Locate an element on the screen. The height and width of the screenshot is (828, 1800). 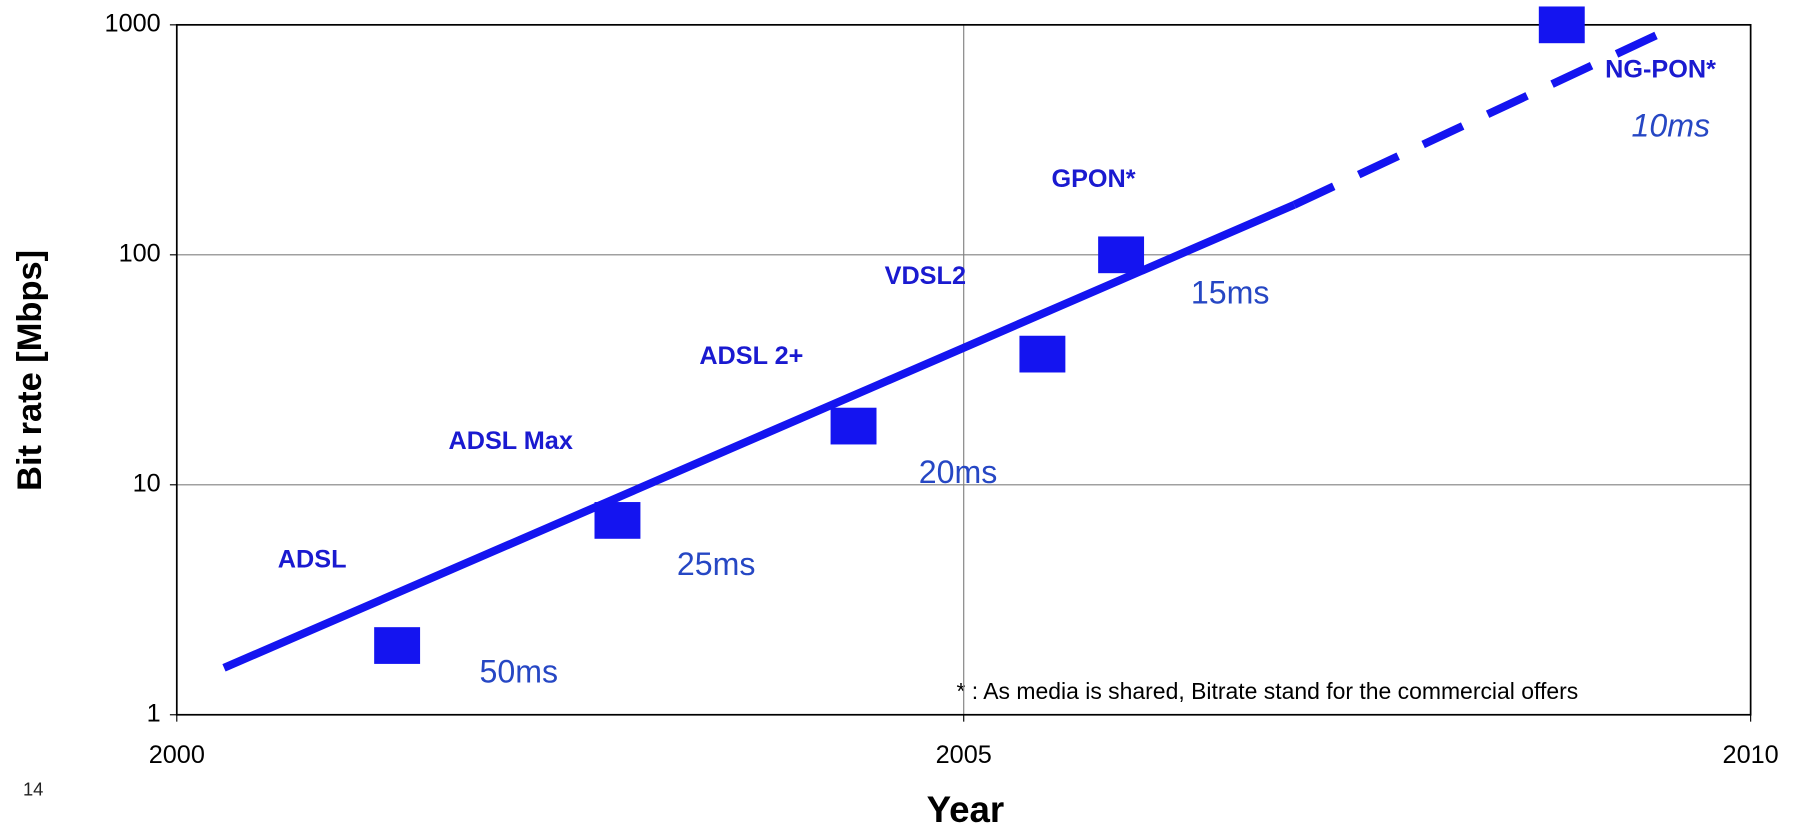
x-tick-label: 2000 is located at coordinates (177, 755).